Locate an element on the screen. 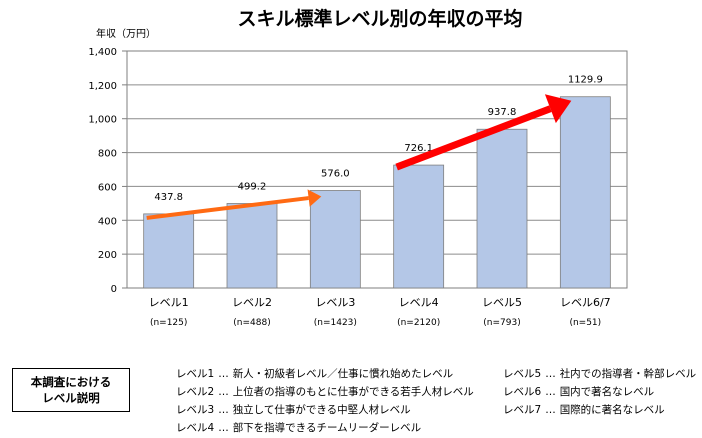  level-name: レベル1 is located at coordinates (195, 374).